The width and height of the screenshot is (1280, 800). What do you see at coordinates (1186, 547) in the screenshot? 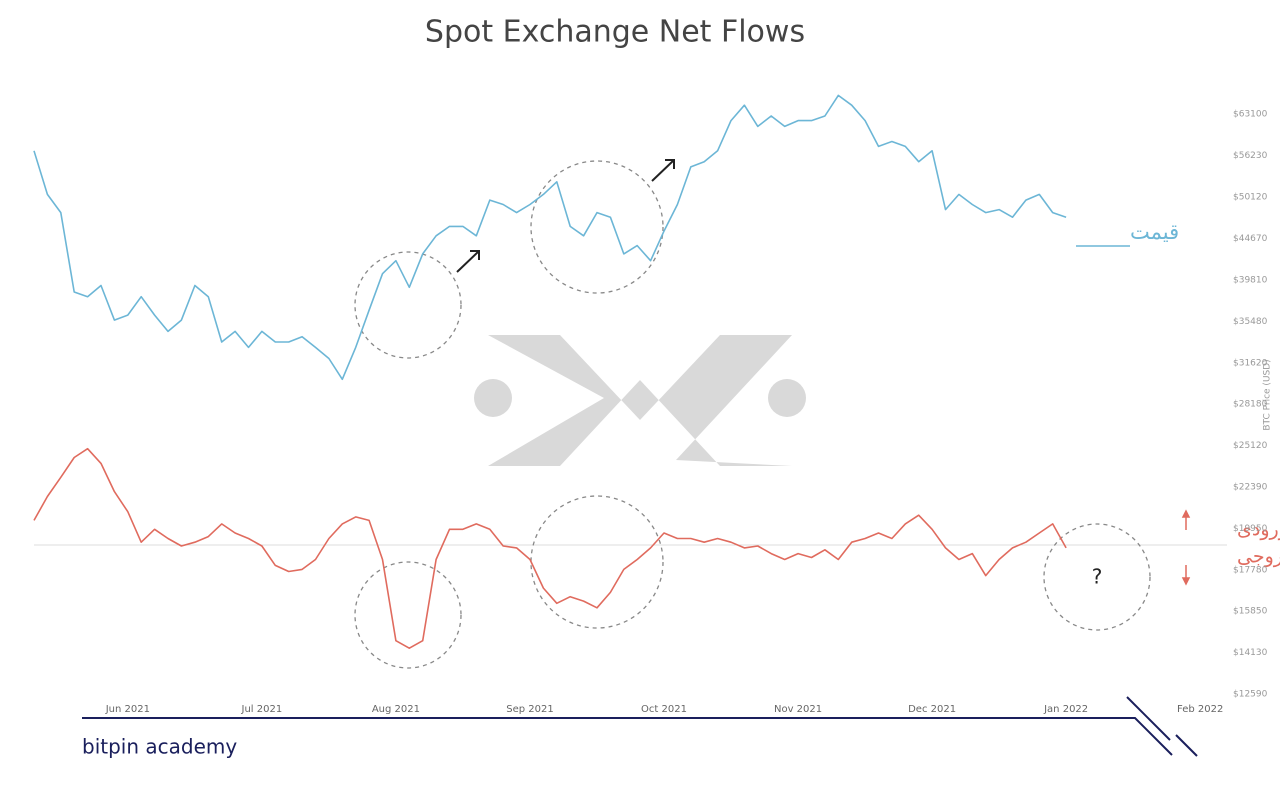
I see `flow-direction-arrows` at bounding box center [1186, 547].